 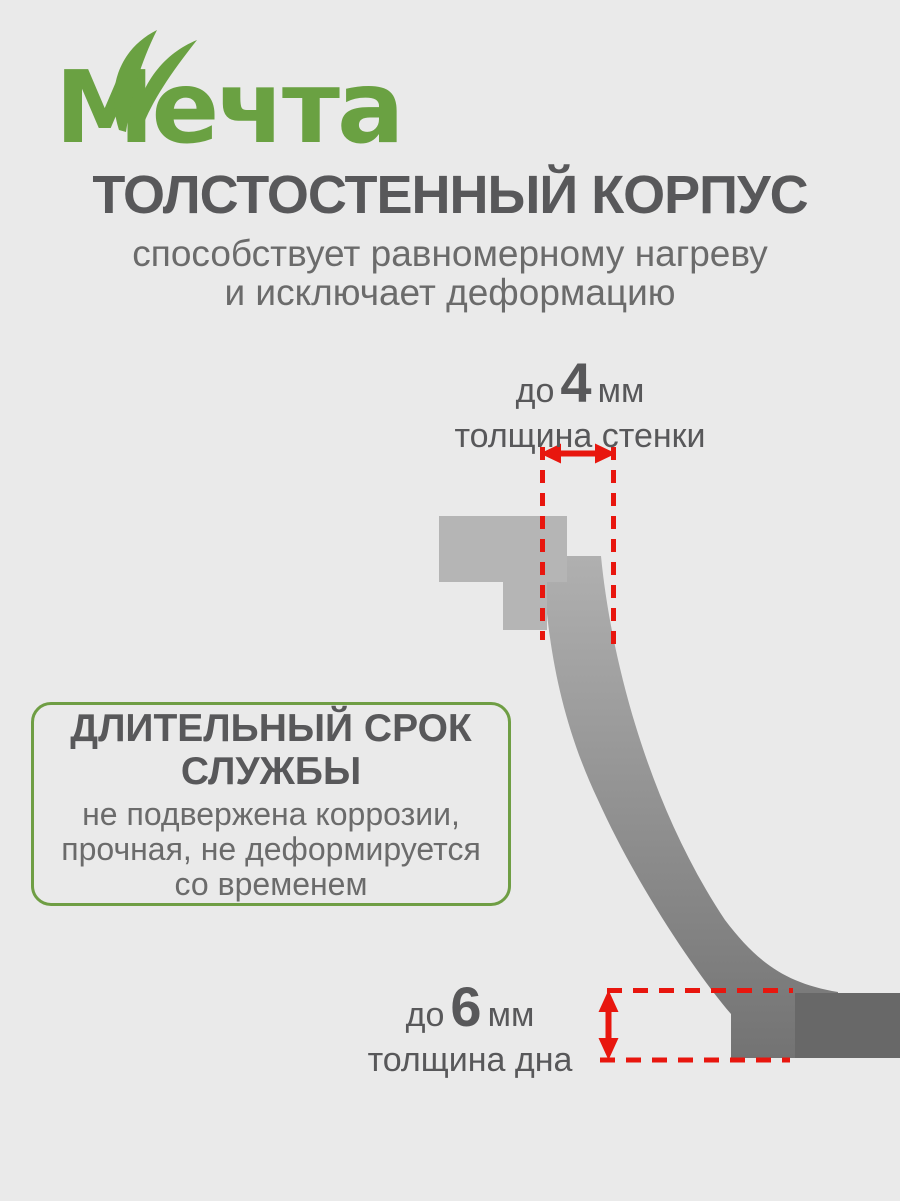 I want to click on bottom-thickness-value: до 6 мм, so click(x=470, y=1010).